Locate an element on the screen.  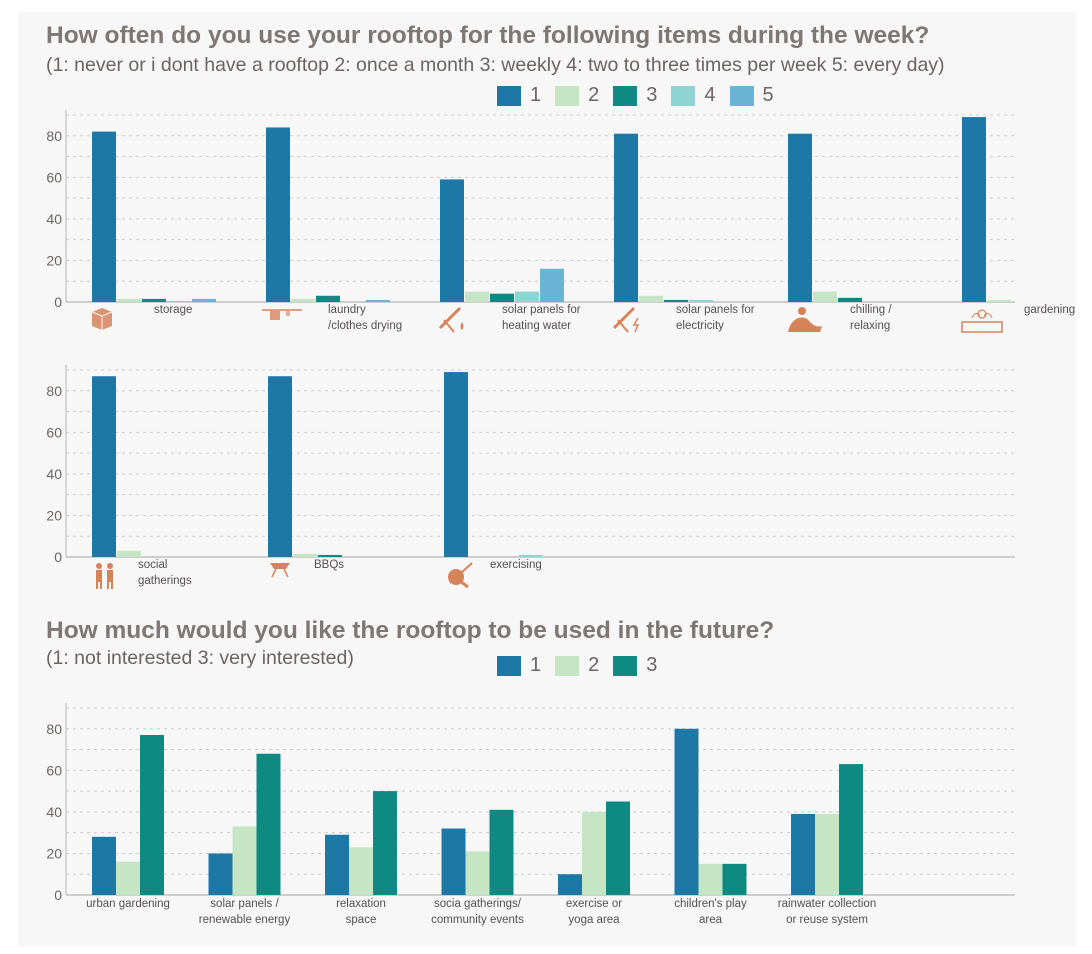
solar-water-icon is located at coordinates (451, 319).